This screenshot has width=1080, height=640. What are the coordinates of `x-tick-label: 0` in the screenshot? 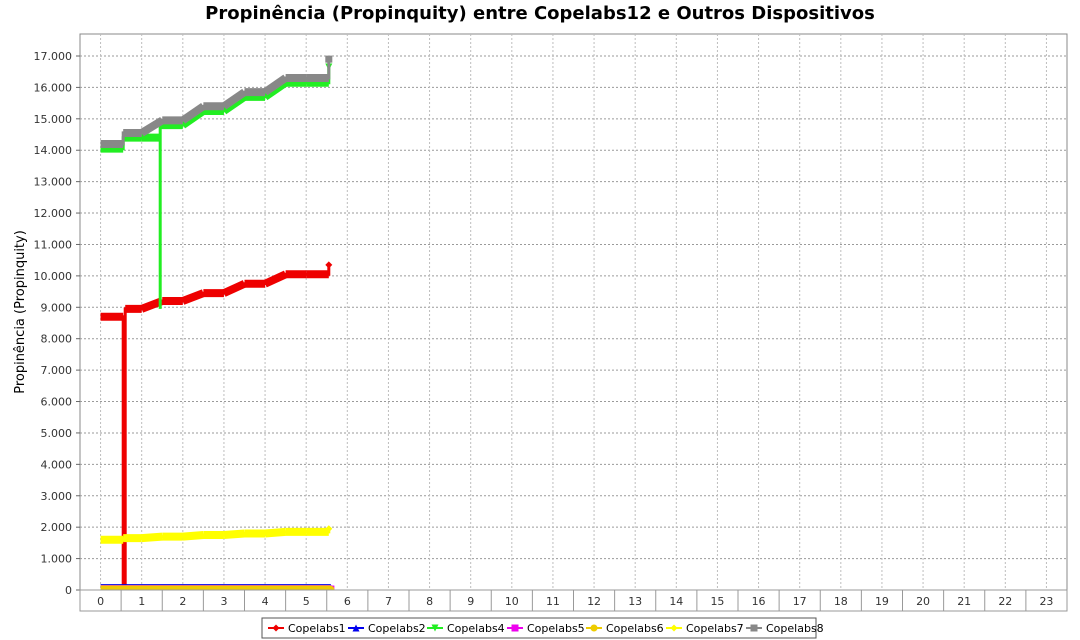 It's located at (100, 601).